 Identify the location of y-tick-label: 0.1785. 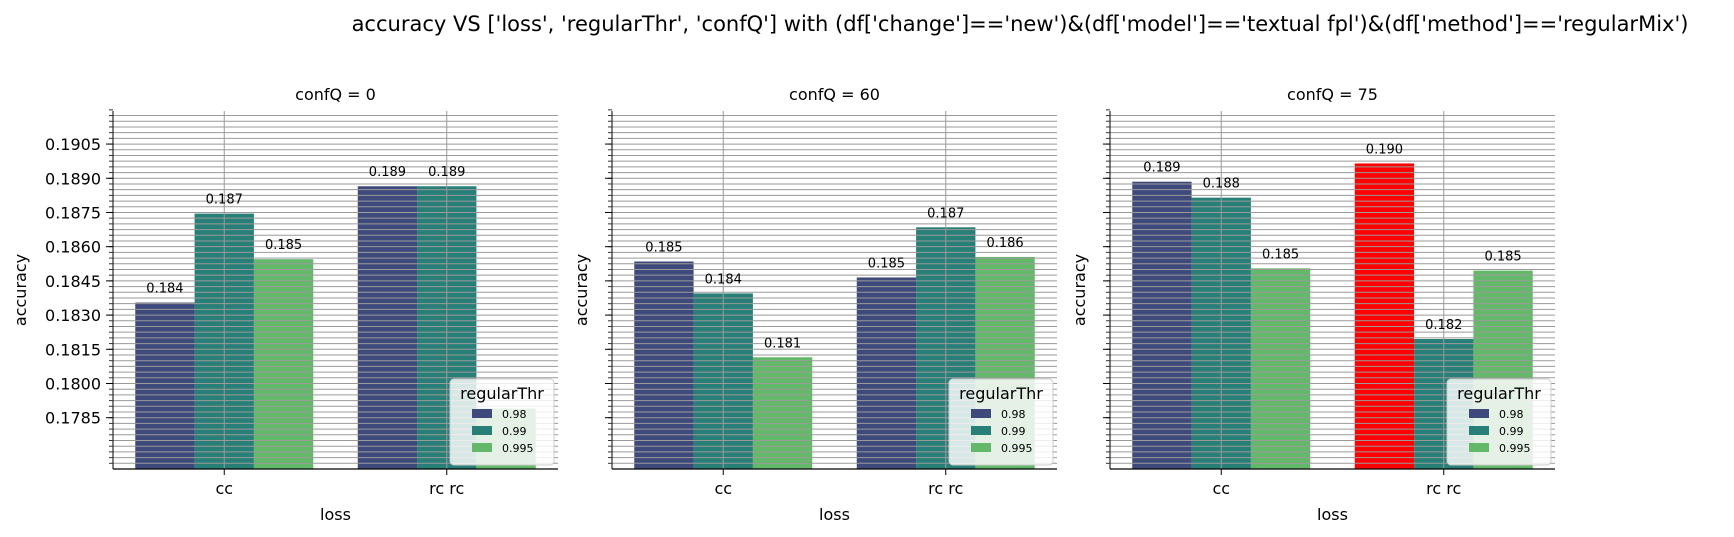
(73, 418).